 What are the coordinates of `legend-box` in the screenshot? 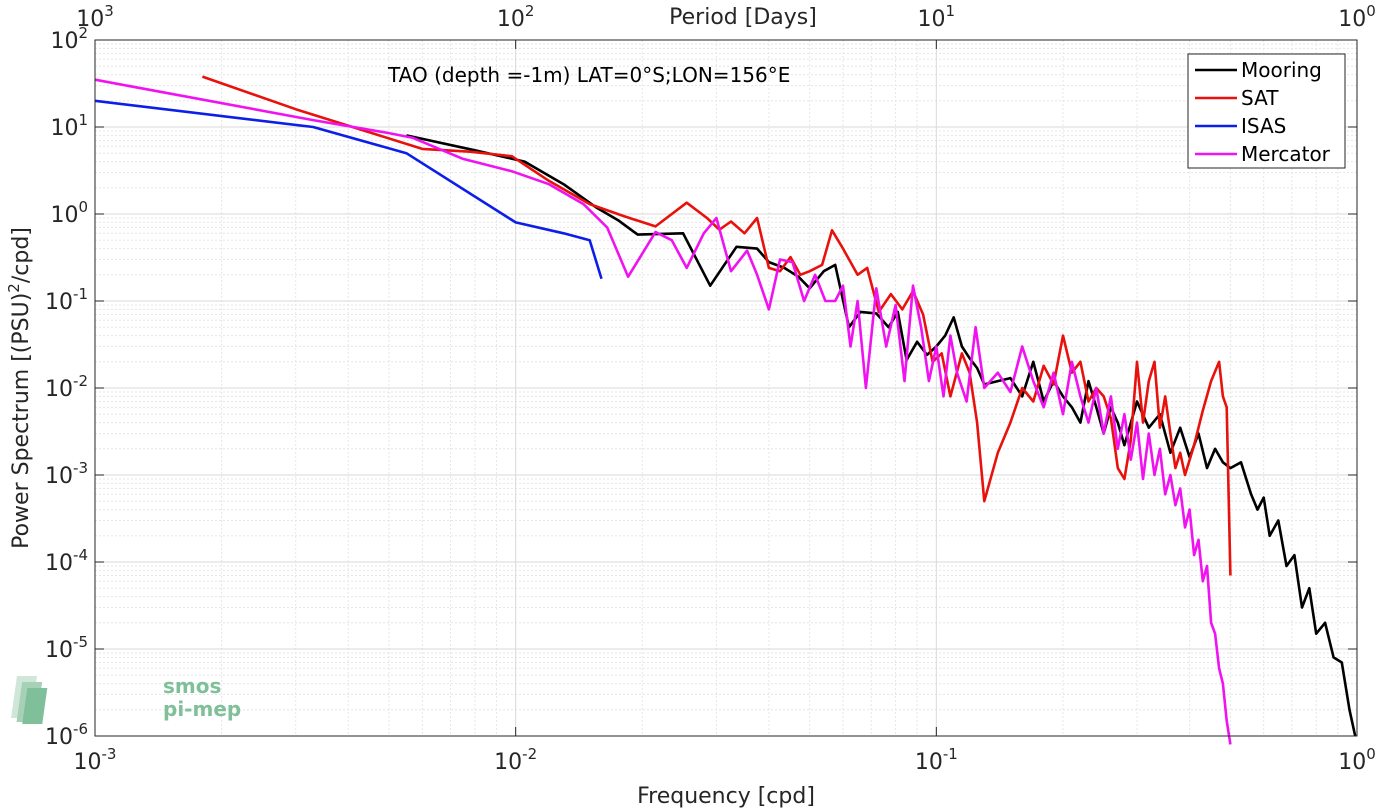 It's located at (1266, 111).